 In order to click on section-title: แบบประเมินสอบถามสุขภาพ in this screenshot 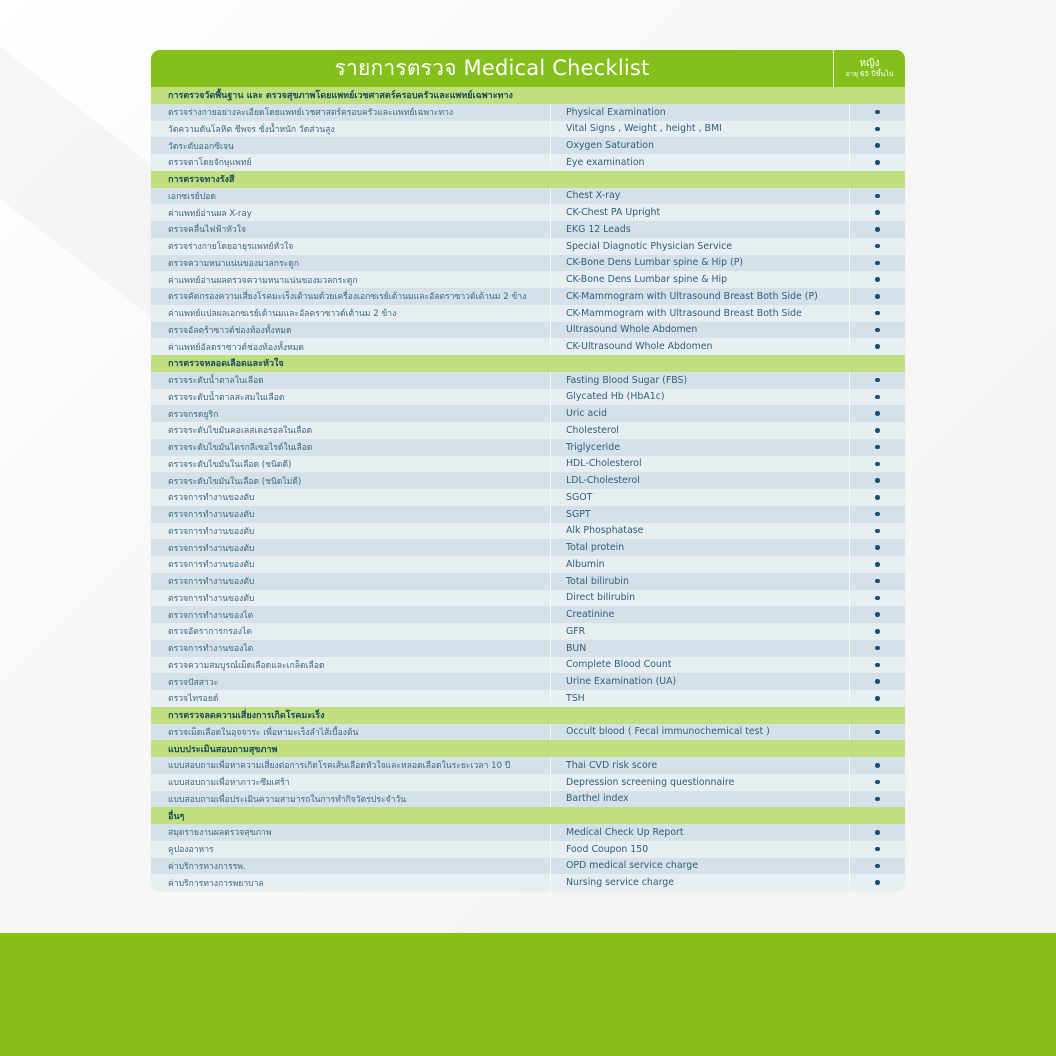, I will do `click(223, 749)`.